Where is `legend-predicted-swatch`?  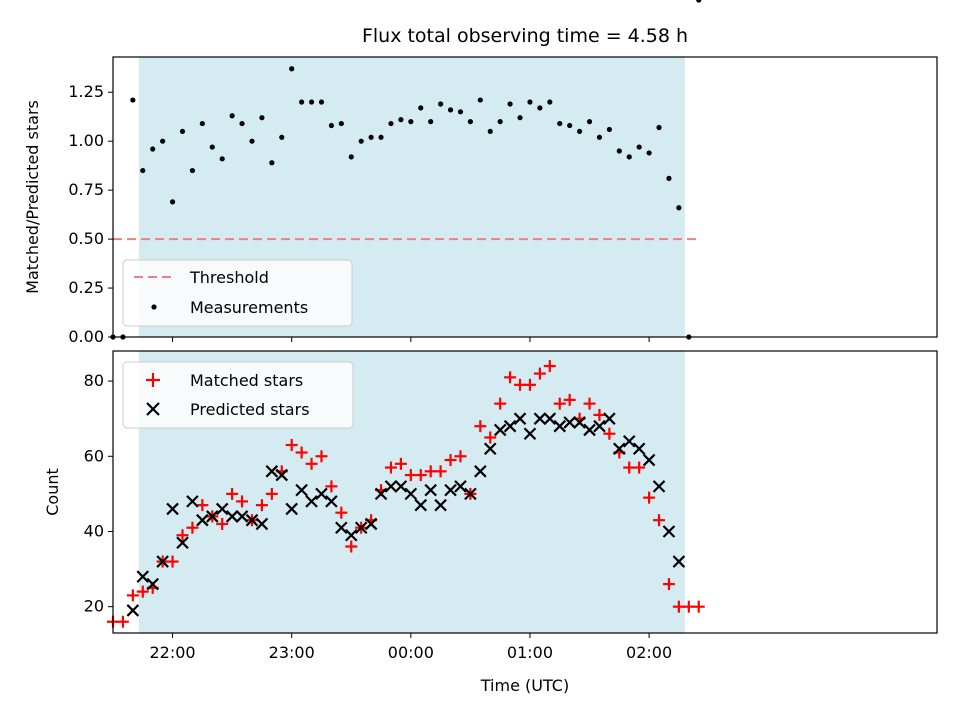
legend-predicted-swatch is located at coordinates (153, 409).